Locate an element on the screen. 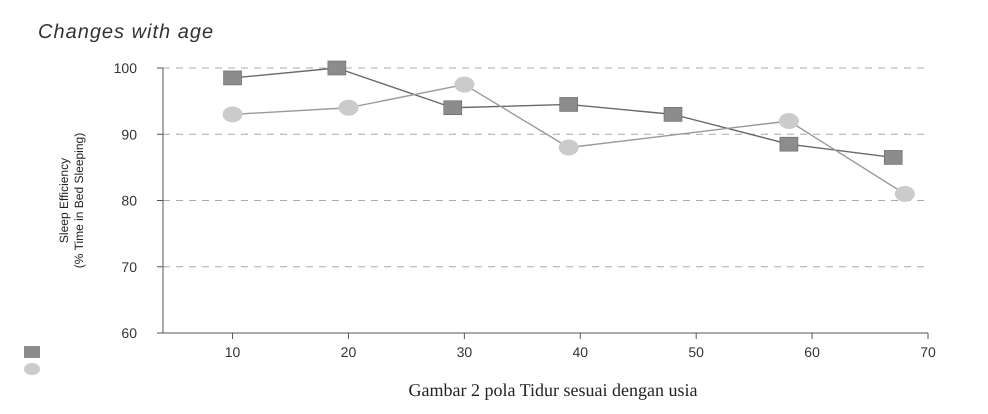 This screenshot has height=414, width=988. y-tick-label: 60 is located at coordinates (129, 333).